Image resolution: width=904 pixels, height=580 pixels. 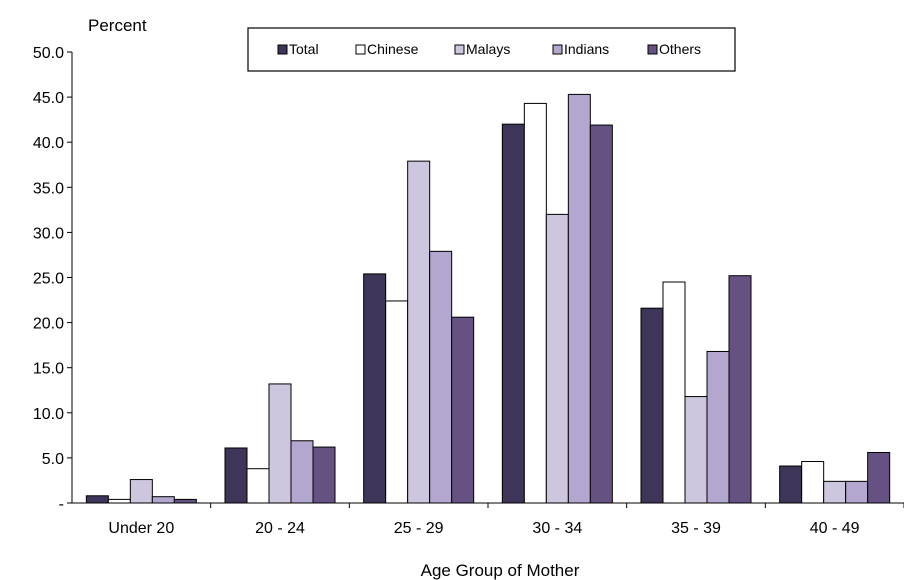 I want to click on legend-label: Total, so click(x=304, y=49).